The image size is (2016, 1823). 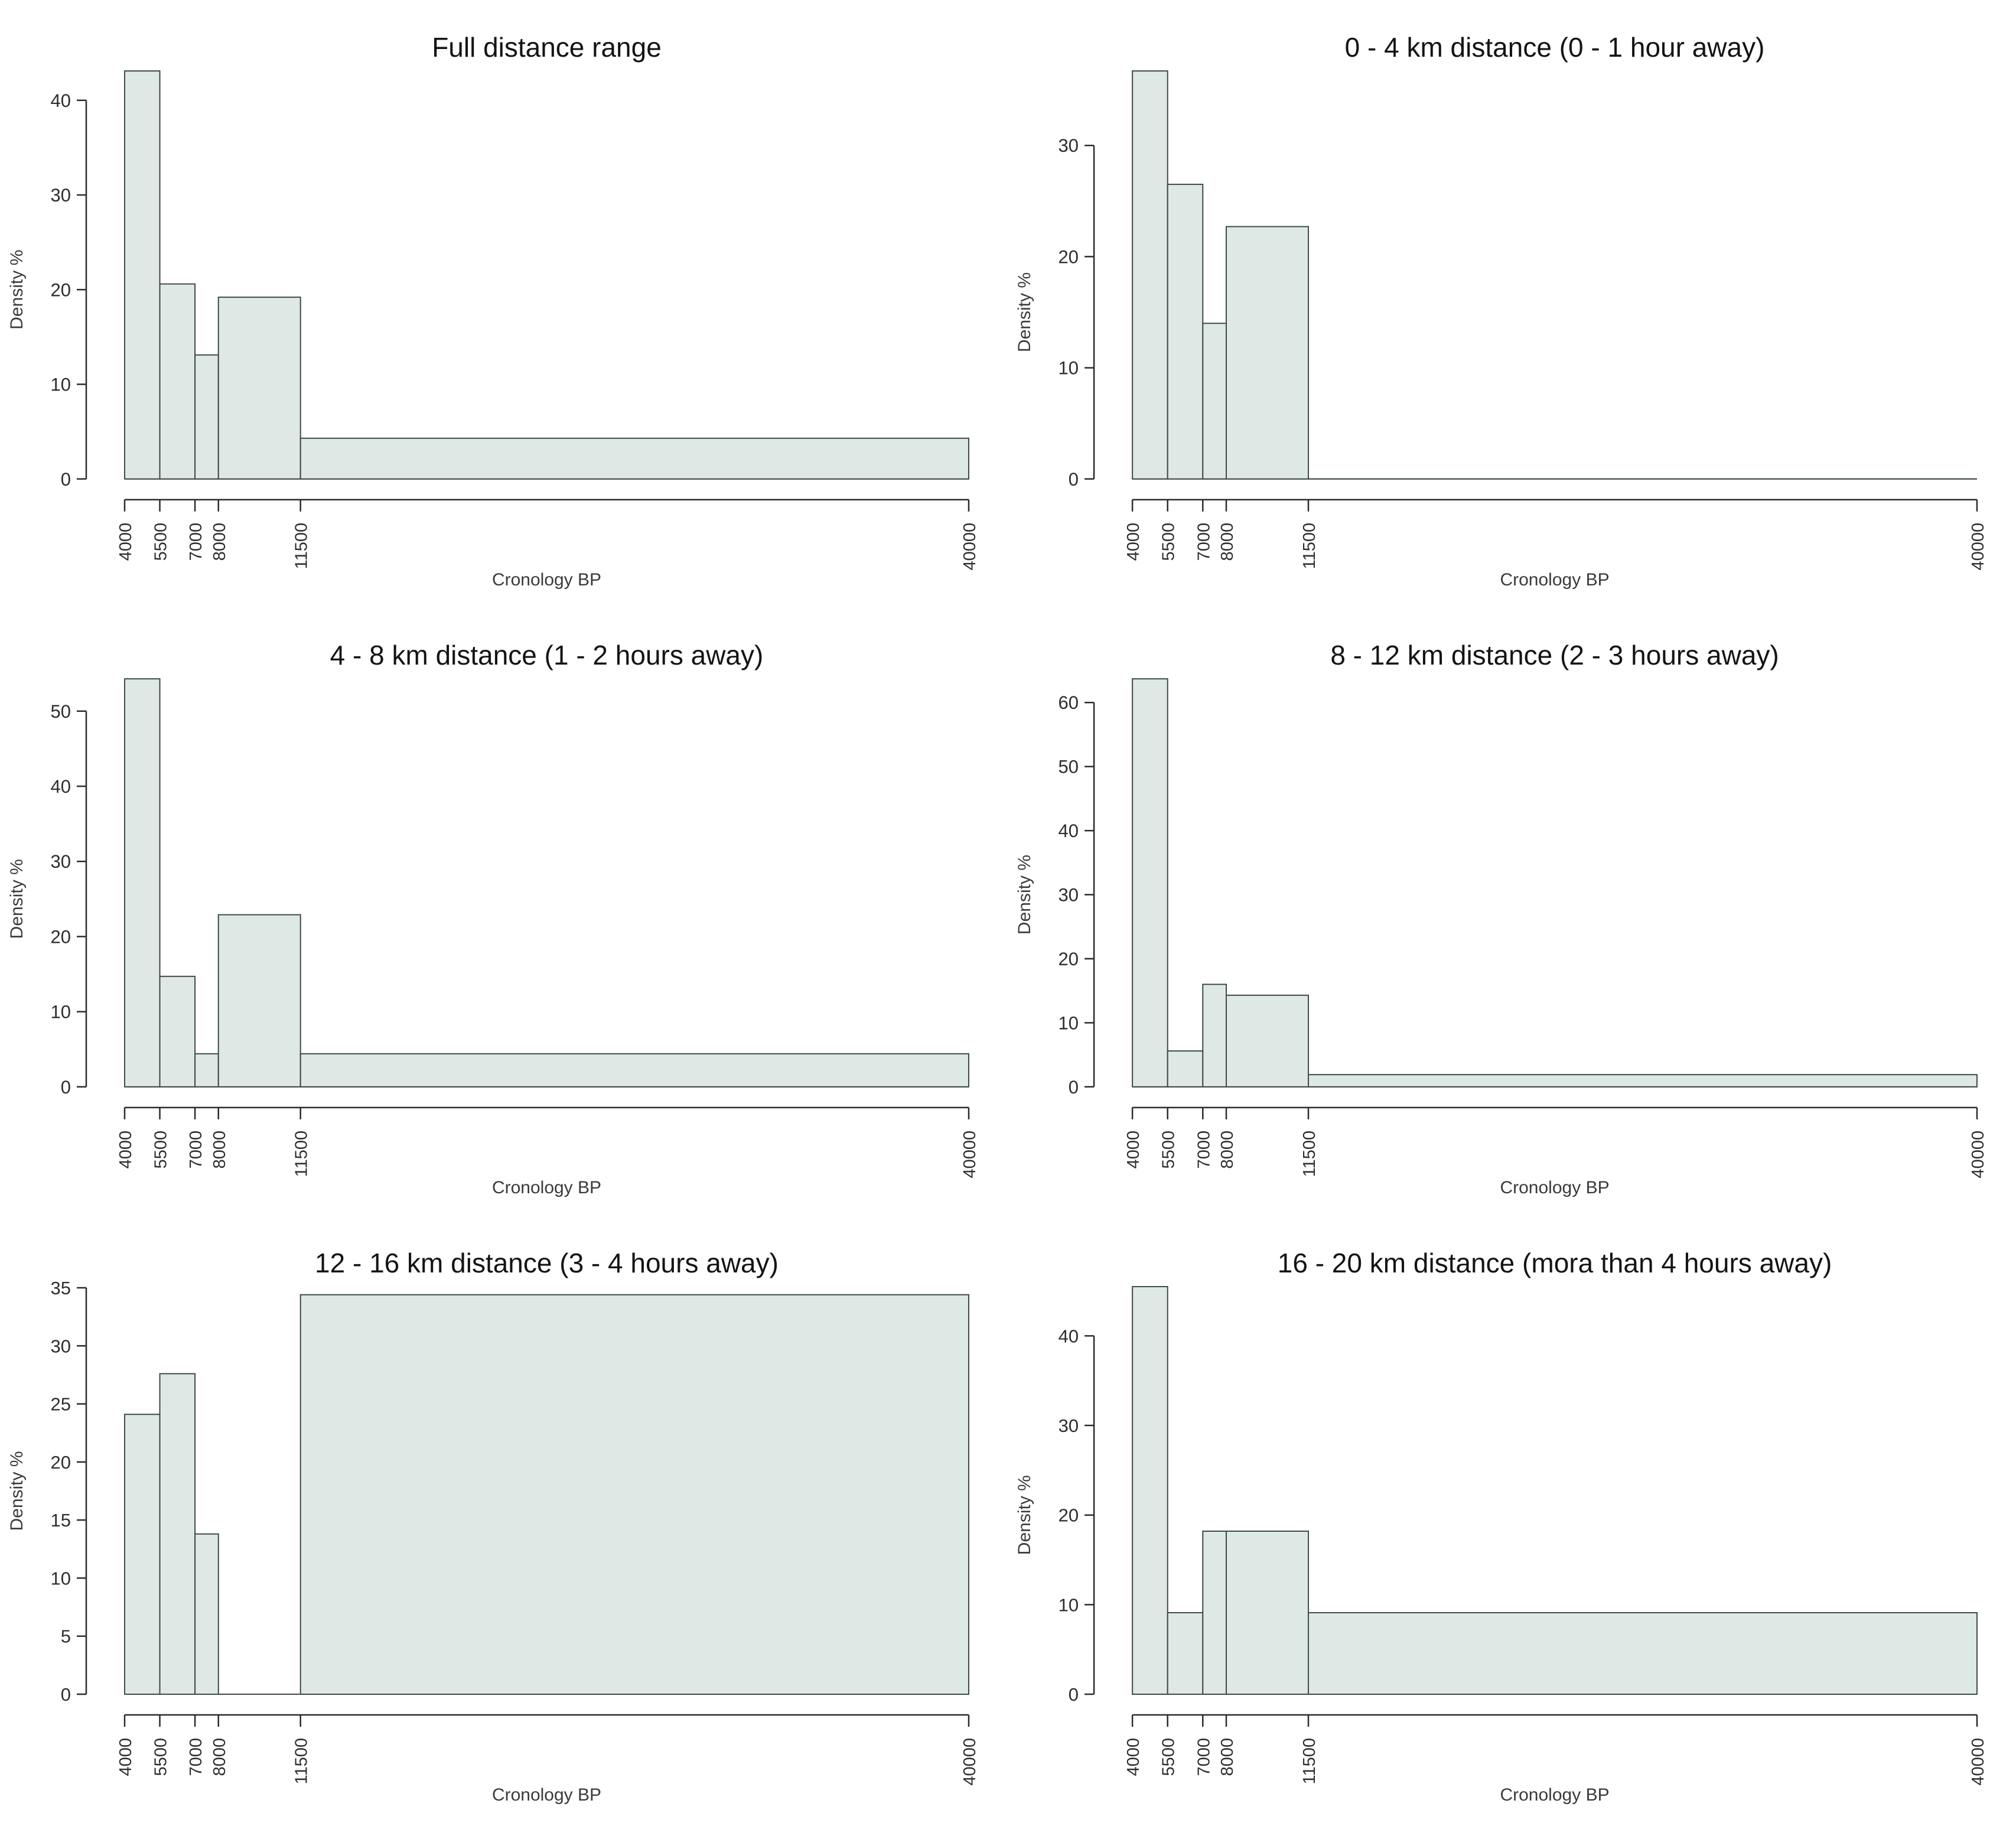 I want to click on chart-title: Full distance range, so click(x=547, y=47).